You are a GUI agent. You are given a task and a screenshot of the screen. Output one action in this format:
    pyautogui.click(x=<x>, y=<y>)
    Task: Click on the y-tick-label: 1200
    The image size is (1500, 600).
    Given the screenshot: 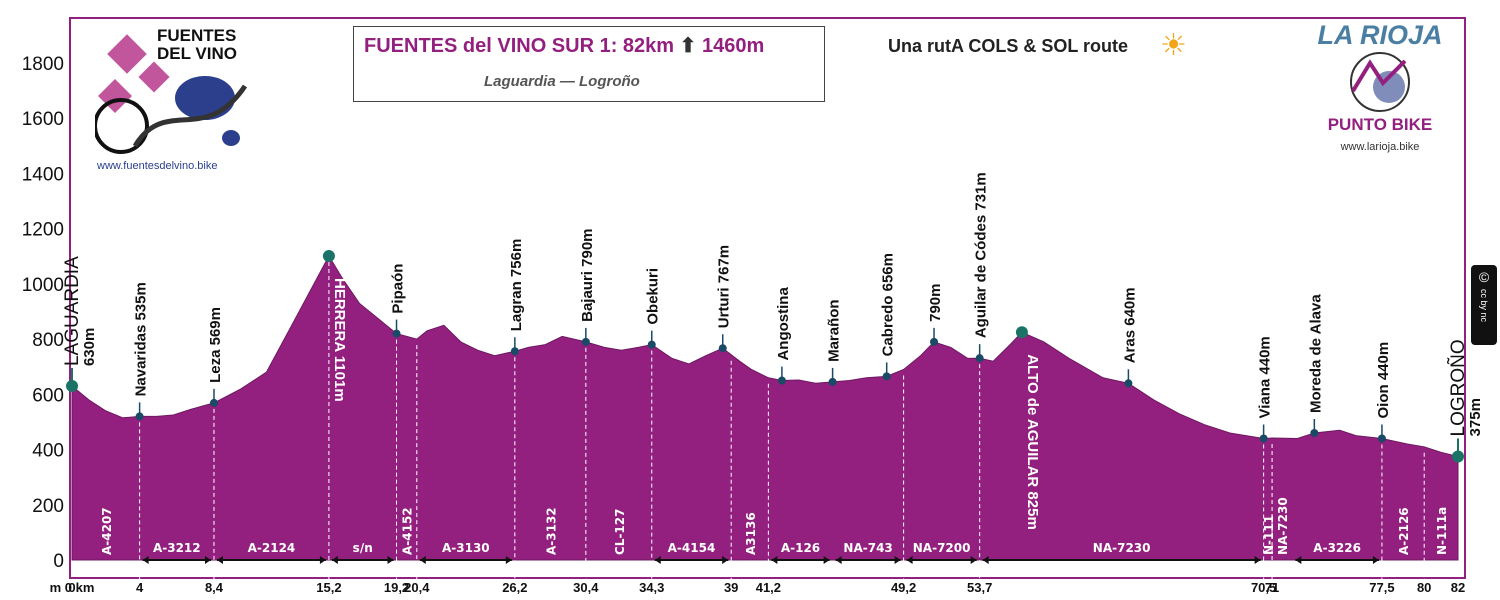 What is the action you would take?
    pyautogui.click(x=43, y=230)
    